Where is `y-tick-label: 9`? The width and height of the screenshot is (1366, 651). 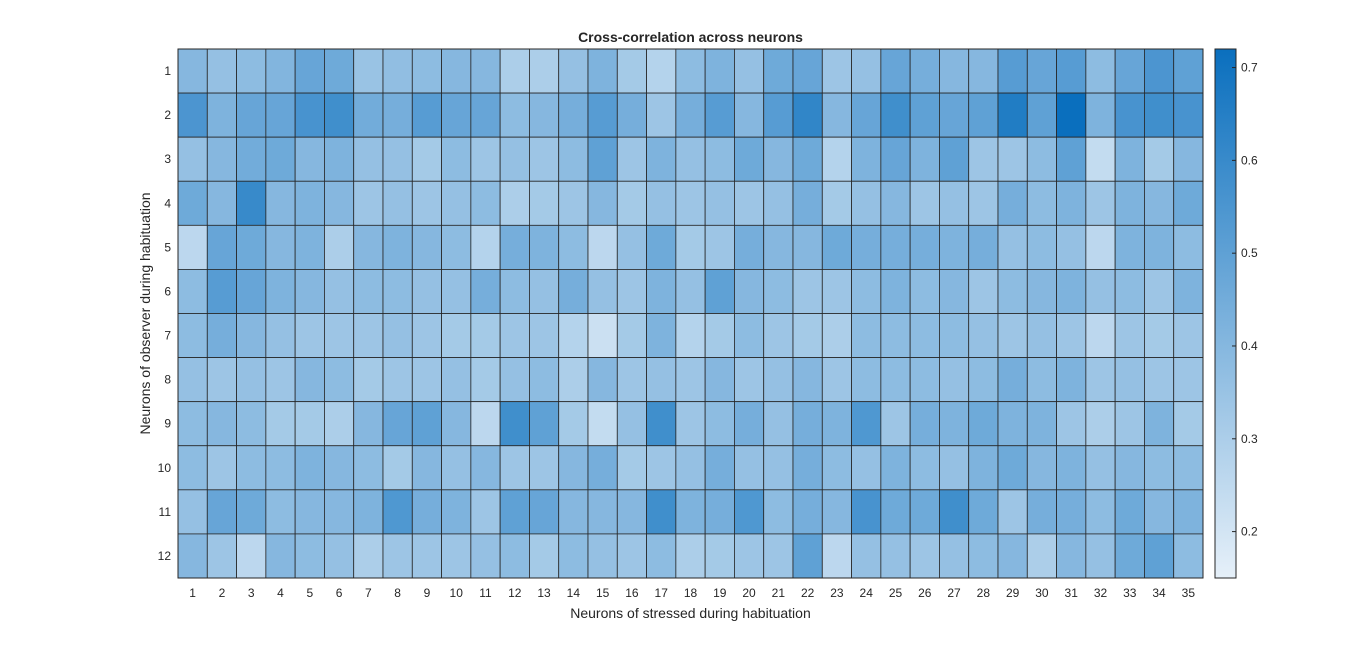
y-tick-label: 9 is located at coordinates (167, 424).